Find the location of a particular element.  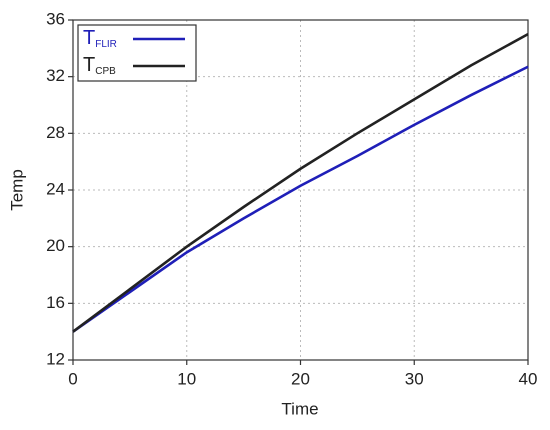

x-tick-label: 0 is located at coordinates (72, 378).